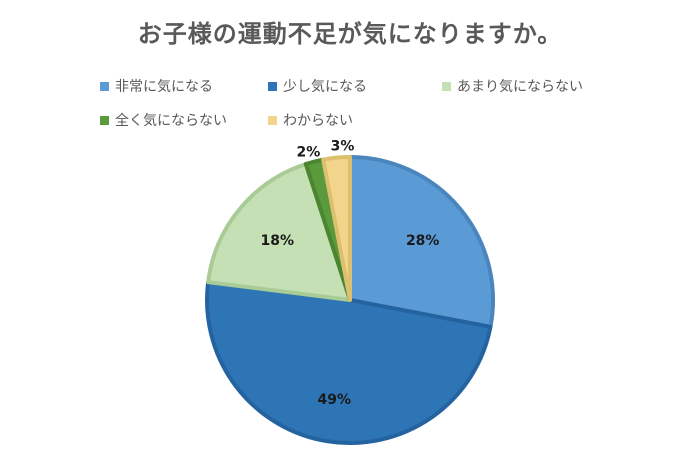  I want to click on pie-slice-very-concerned, so click(421, 242).